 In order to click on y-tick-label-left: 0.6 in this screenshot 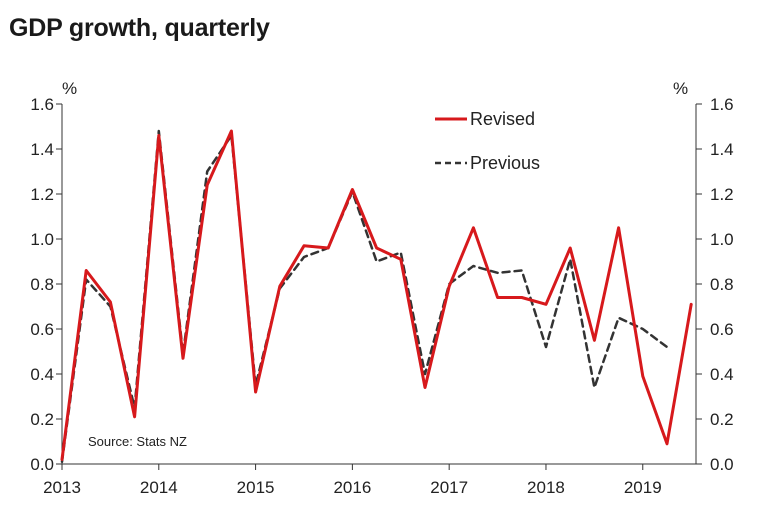, I will do `click(42, 329)`.